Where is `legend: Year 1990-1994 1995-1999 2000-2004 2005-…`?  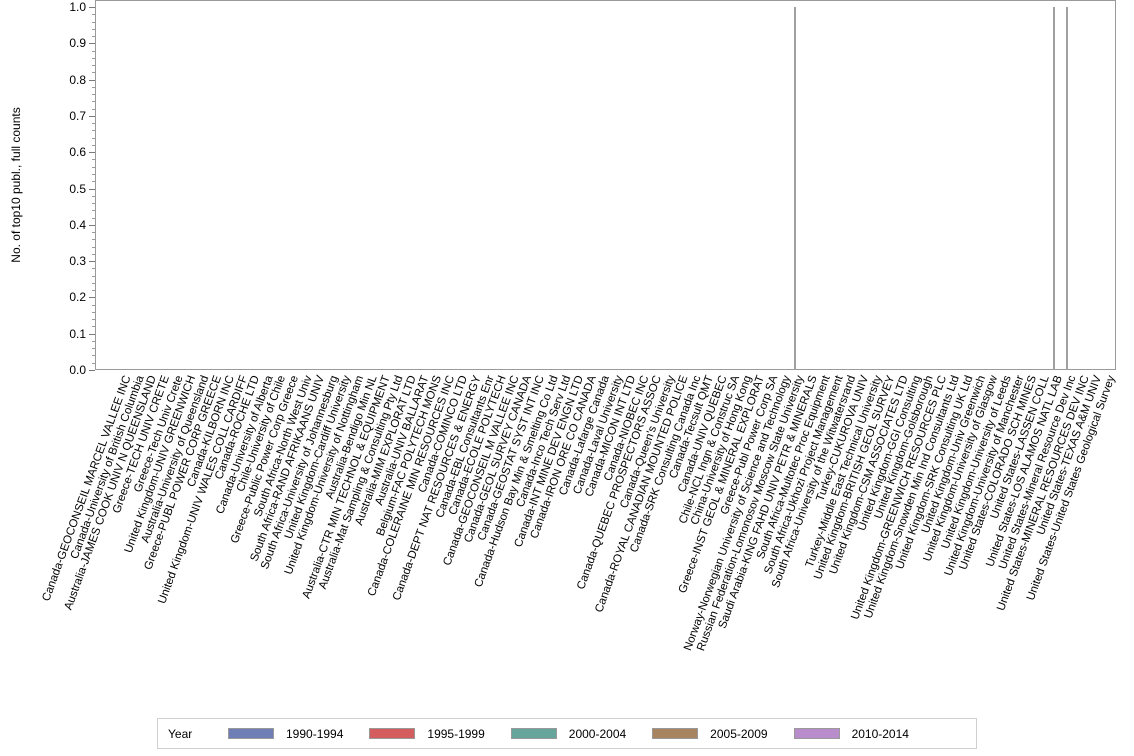
legend: Year 1990-1994 1995-1999 2000-2004 2005-… is located at coordinates (567, 733).